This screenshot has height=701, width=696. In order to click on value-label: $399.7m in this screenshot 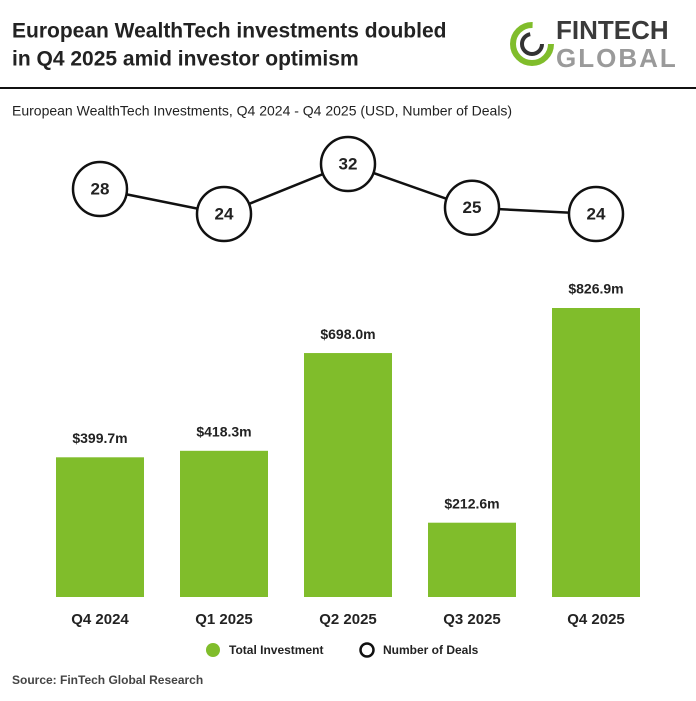, I will do `click(99, 438)`.